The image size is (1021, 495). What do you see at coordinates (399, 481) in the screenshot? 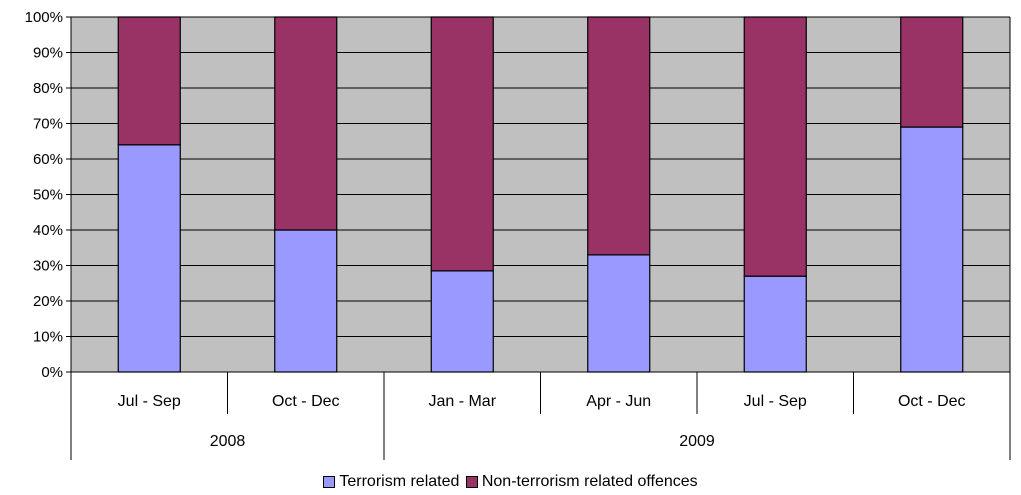
I see `legend-label-terrorism: Terrorism related` at bounding box center [399, 481].